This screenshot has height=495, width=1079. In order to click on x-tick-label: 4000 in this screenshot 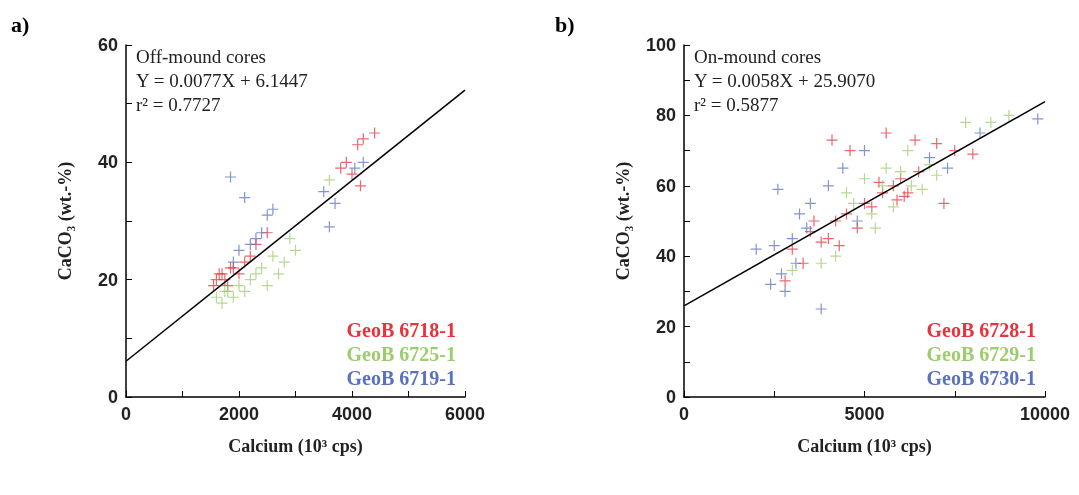, I will do `click(352, 414)`.